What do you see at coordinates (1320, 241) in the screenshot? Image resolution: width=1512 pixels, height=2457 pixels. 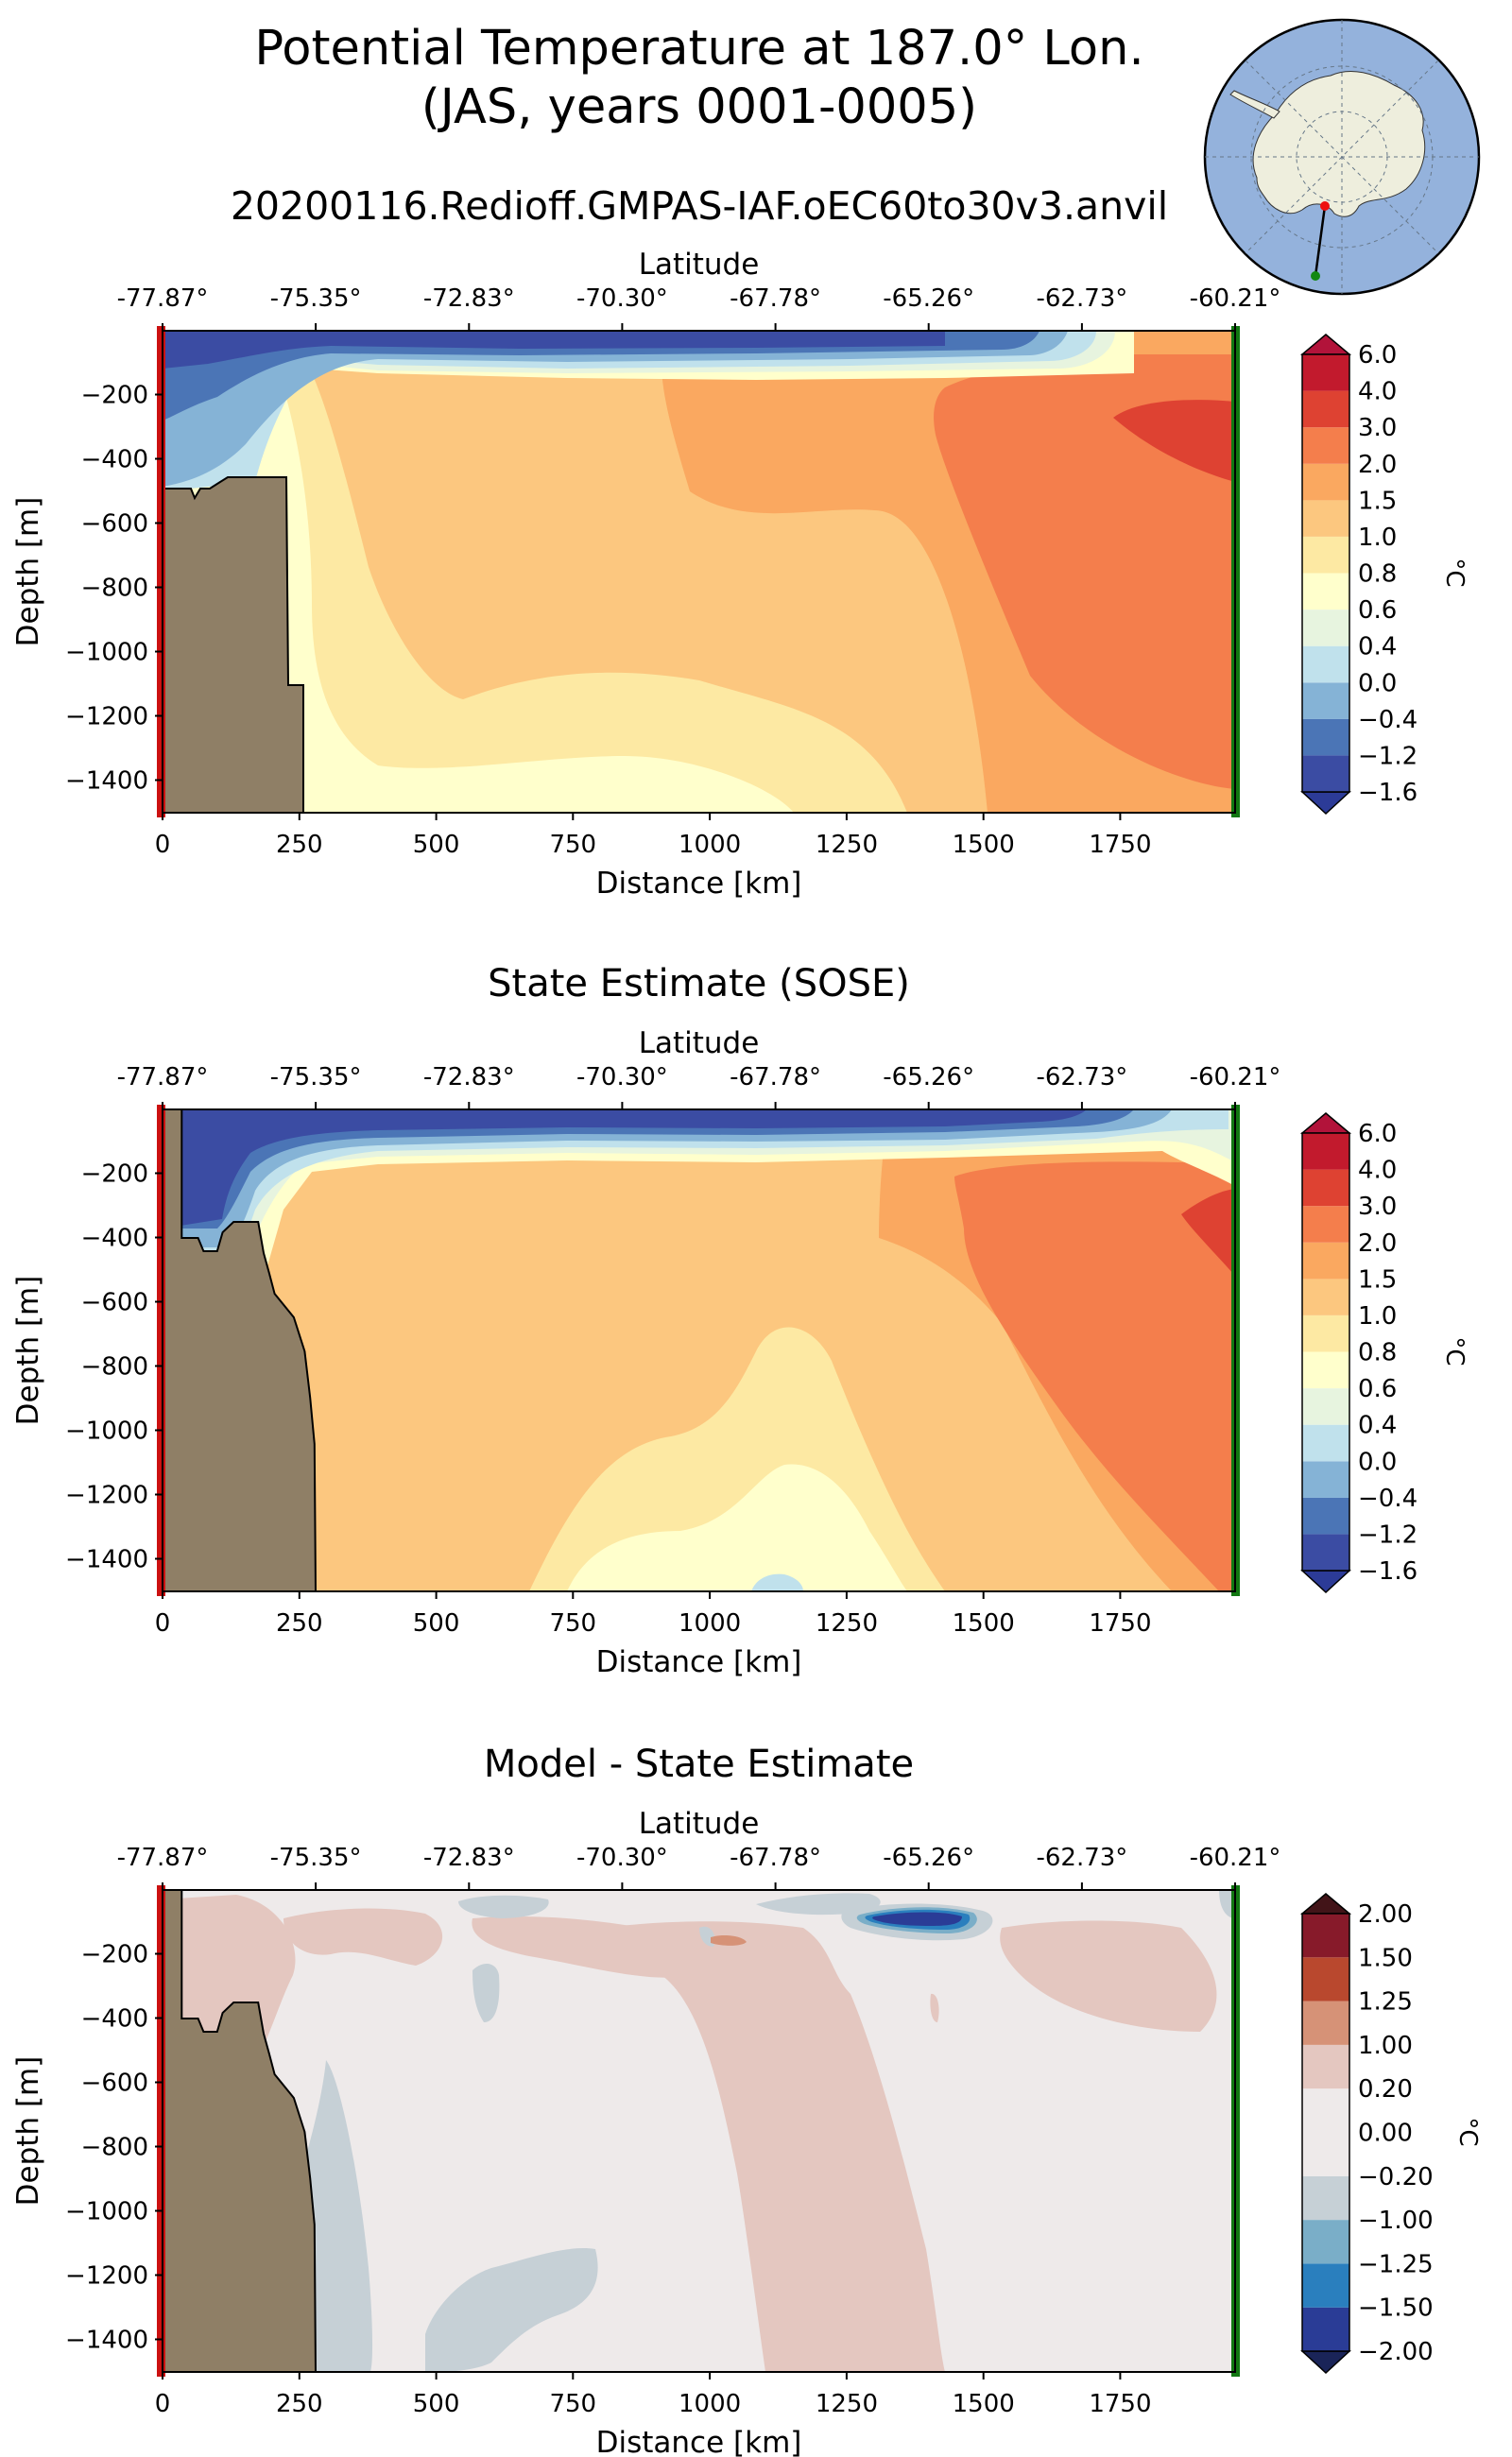 I see `inset-transect` at bounding box center [1320, 241].